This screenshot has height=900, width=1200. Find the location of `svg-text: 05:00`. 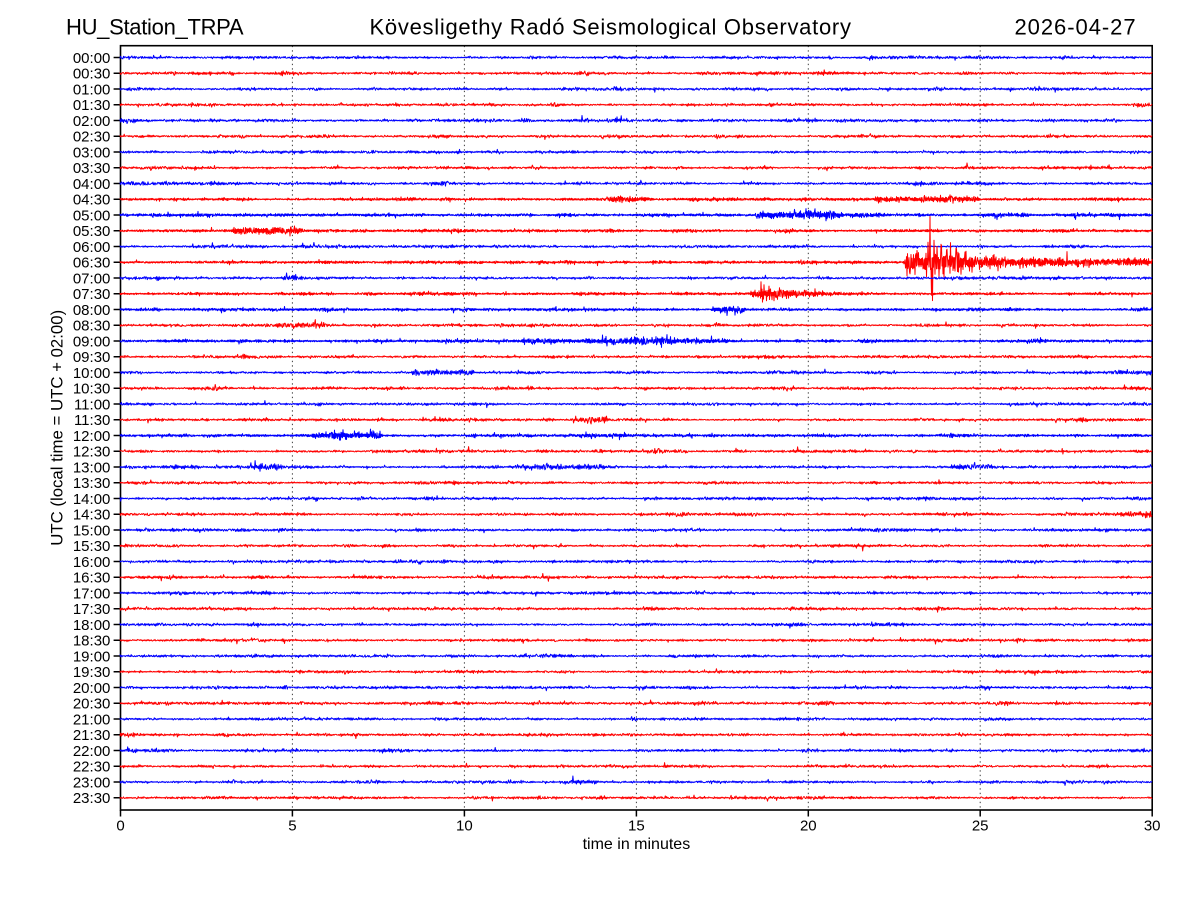

svg-text: 05:00 is located at coordinates (92, 215).